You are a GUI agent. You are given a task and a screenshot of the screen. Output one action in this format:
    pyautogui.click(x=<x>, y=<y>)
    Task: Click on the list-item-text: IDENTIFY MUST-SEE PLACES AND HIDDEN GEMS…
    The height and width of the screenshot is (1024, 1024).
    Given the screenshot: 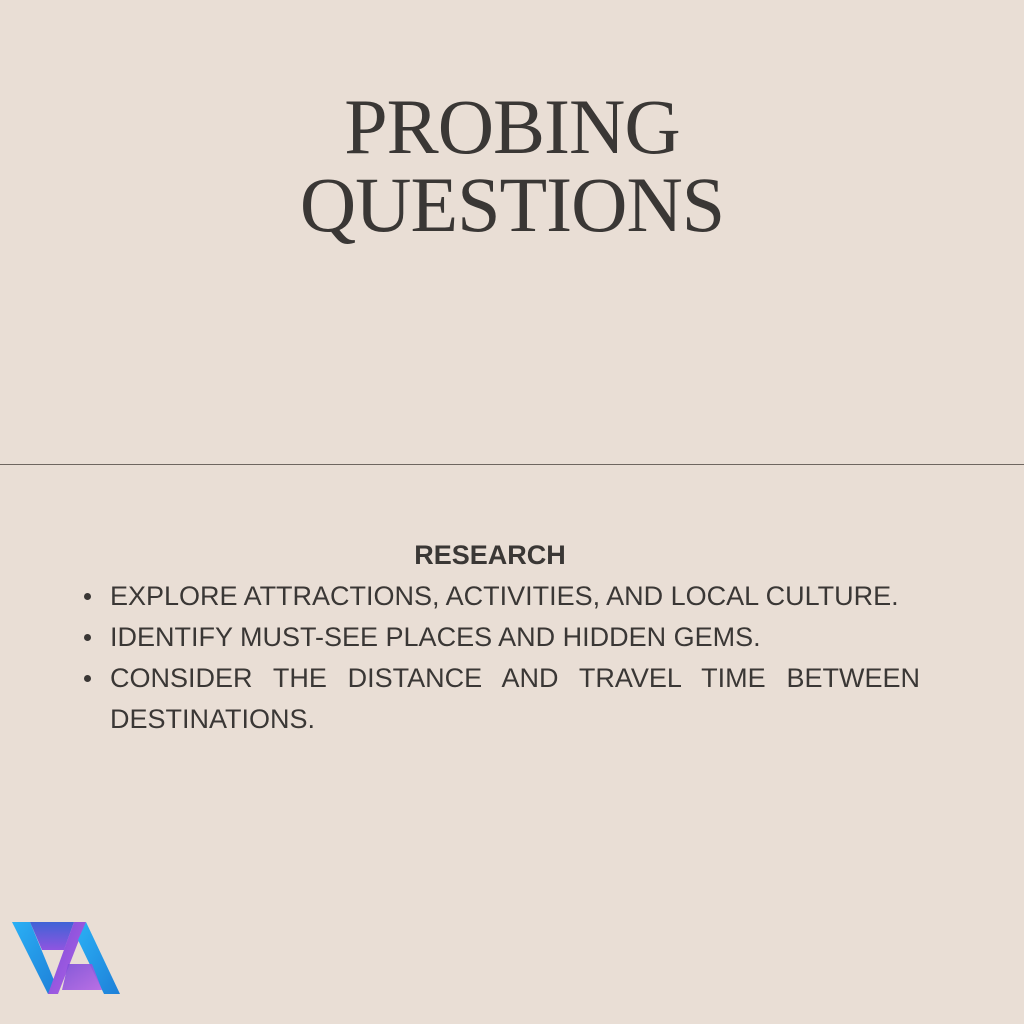 What is the action you would take?
    pyautogui.click(x=435, y=637)
    